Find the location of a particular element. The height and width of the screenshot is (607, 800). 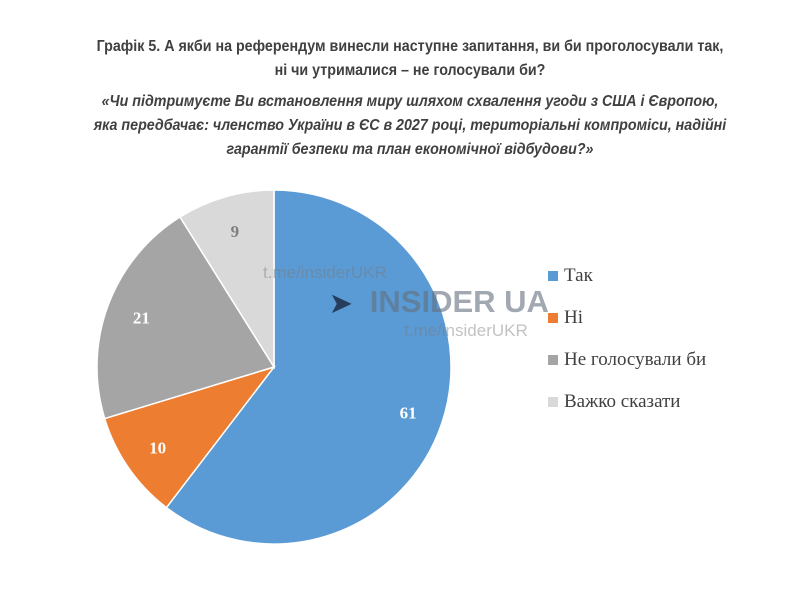

legend-item-0: Так is located at coordinates (627, 276).